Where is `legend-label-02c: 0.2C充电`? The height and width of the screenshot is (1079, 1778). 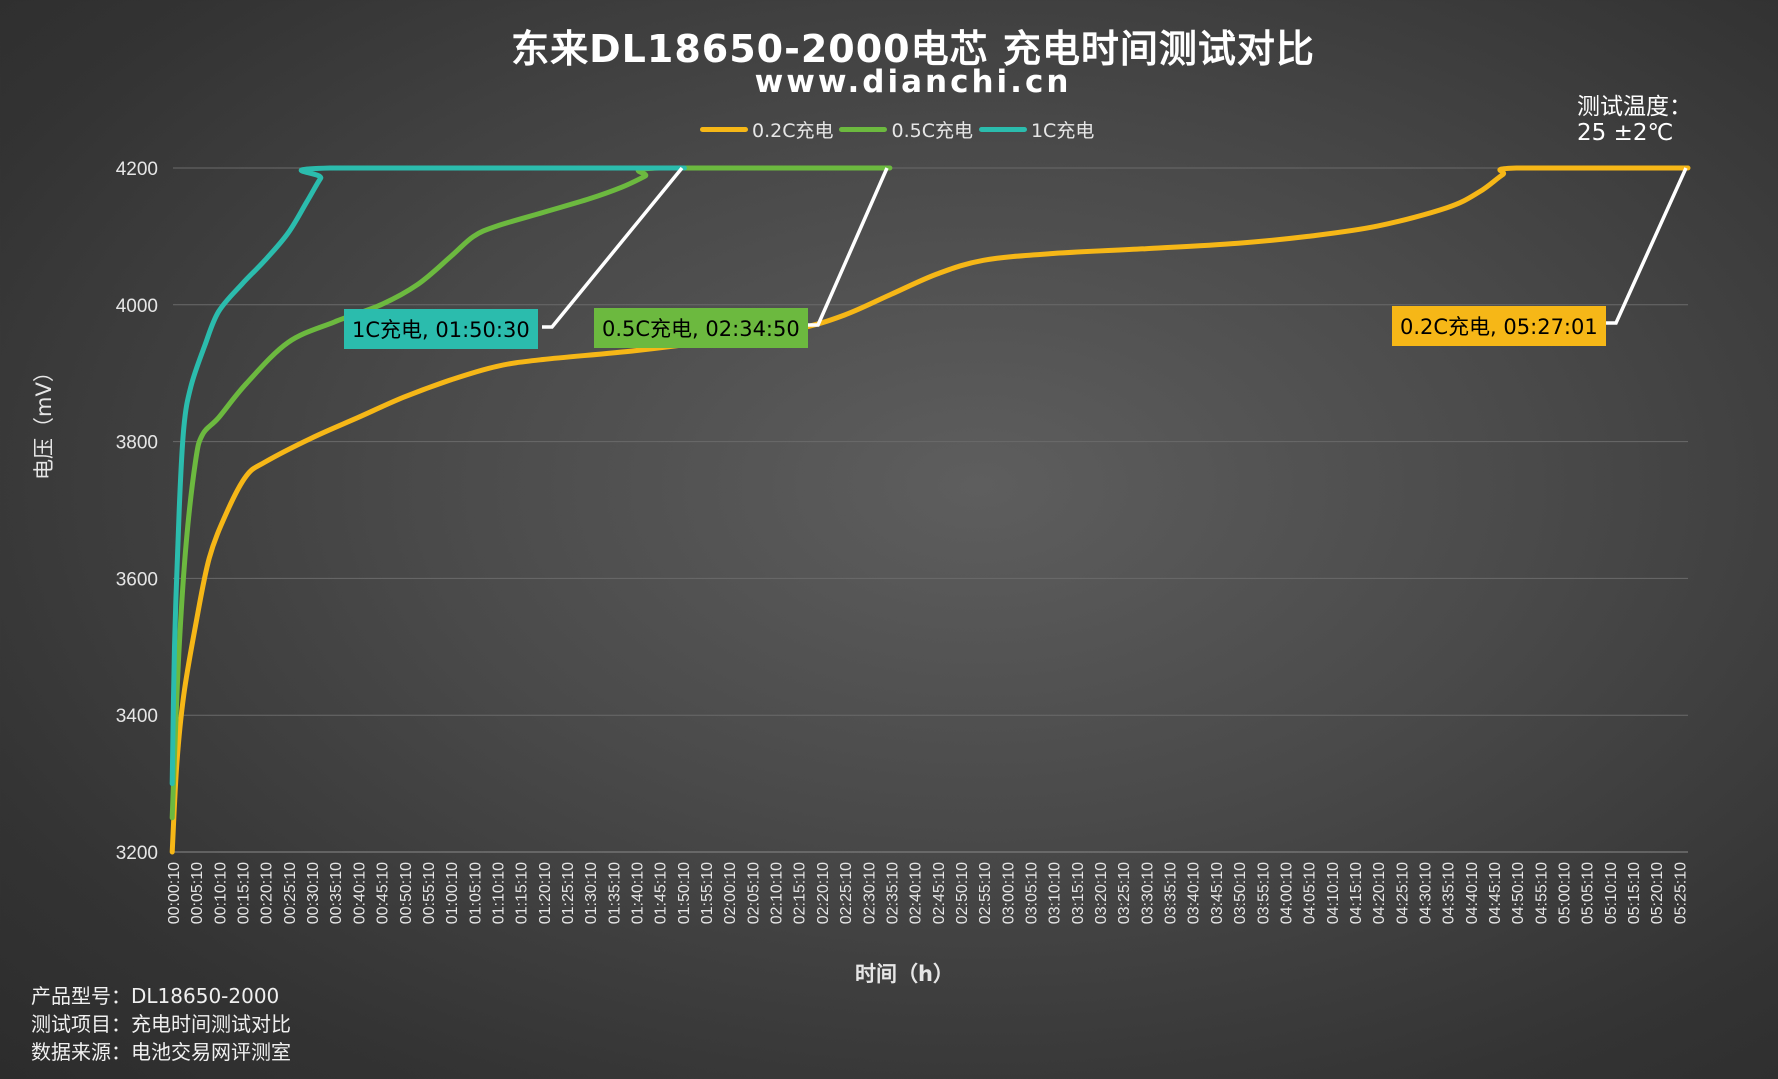 legend-label-02c: 0.2C充电 is located at coordinates (793, 131).